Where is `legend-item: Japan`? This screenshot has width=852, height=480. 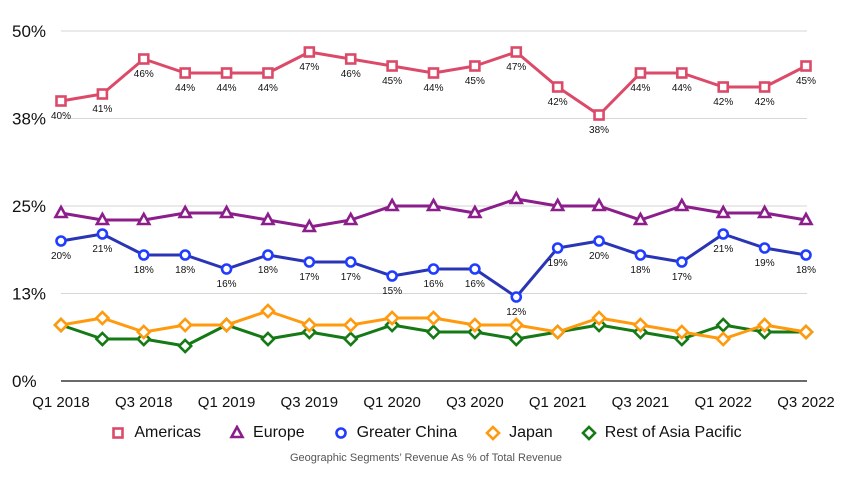 legend-item: Japan is located at coordinates (519, 433).